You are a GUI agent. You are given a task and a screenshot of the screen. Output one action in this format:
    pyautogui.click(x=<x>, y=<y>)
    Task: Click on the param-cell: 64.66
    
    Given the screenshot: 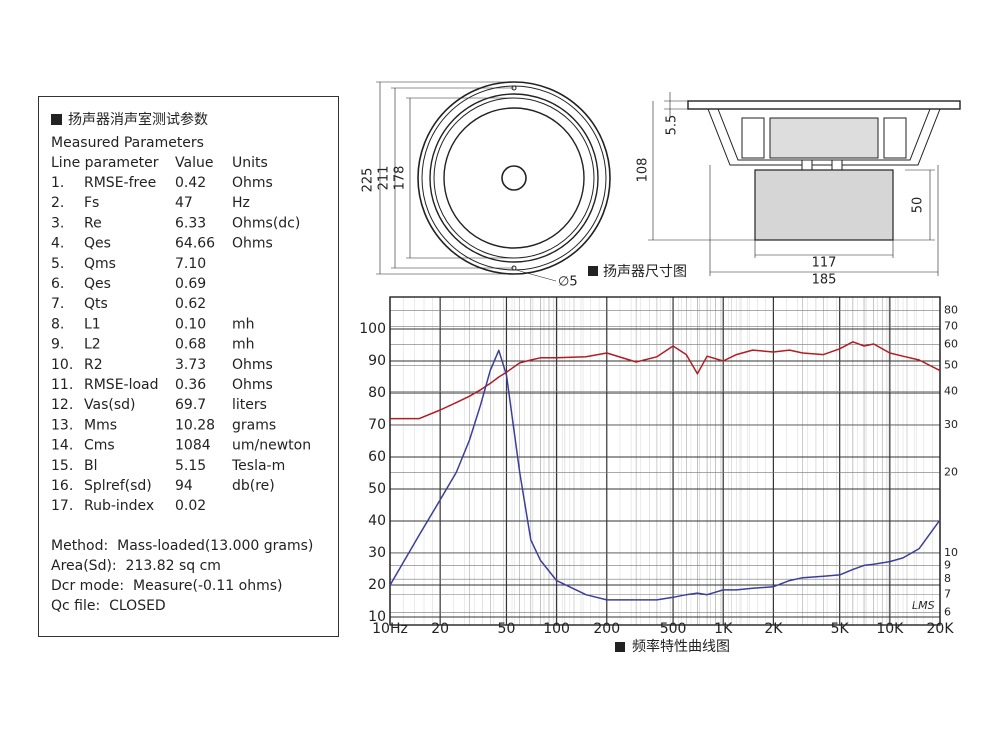 What is the action you would take?
    pyautogui.click(x=195, y=244)
    